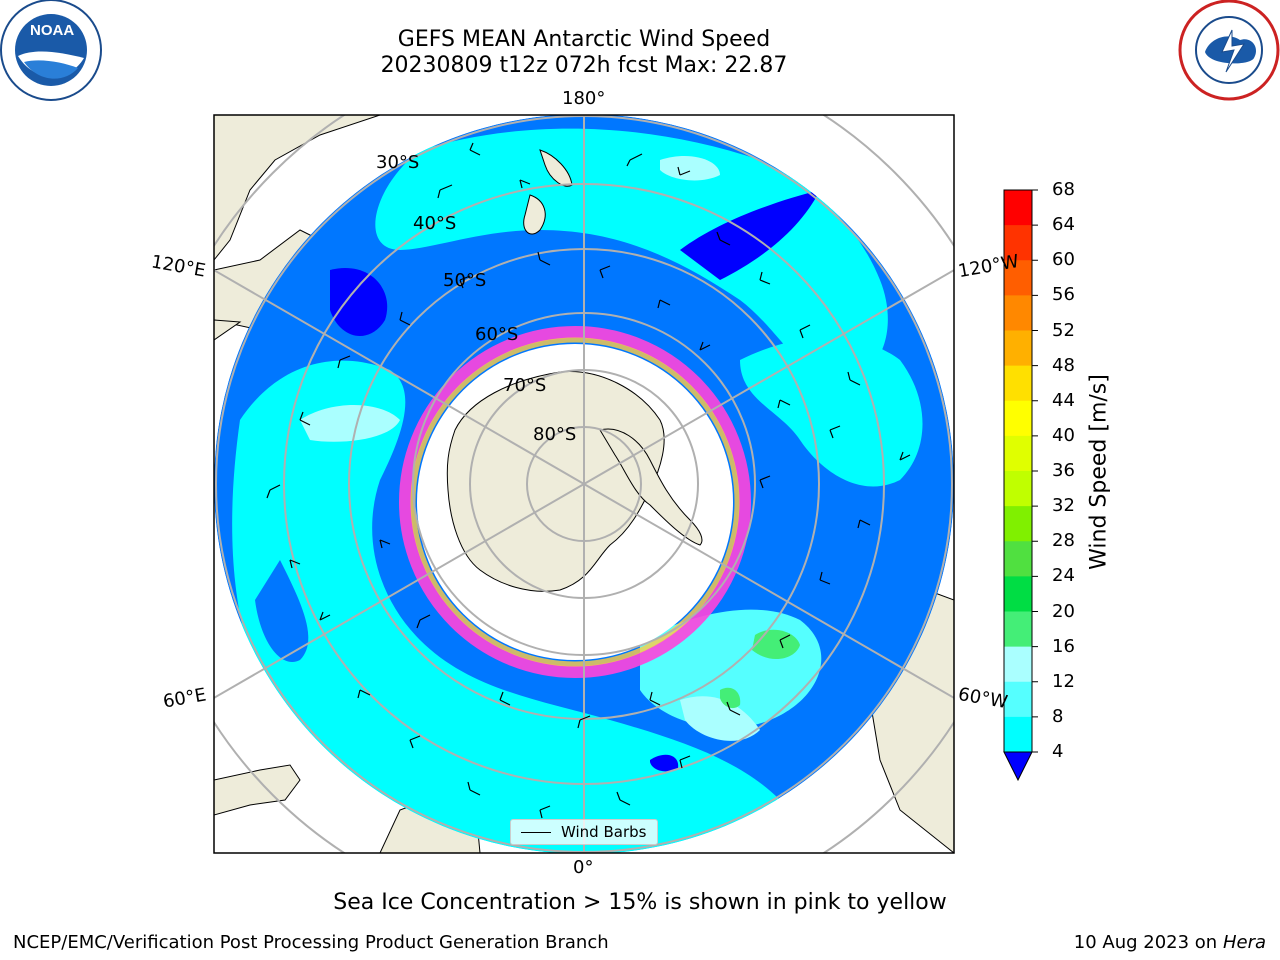 Image resolution: width=1280 pixels, height=960 pixels. I want to click on lat-label-70s: 70°S, so click(525, 385).